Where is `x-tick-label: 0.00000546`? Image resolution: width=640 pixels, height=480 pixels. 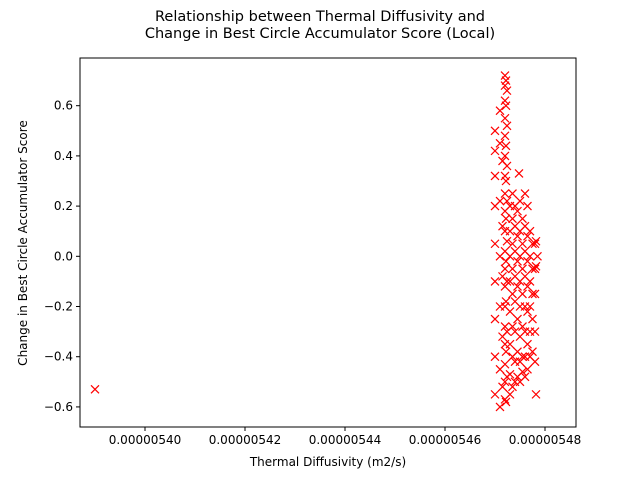 x-tick-label: 0.00000546 is located at coordinates (445, 440).